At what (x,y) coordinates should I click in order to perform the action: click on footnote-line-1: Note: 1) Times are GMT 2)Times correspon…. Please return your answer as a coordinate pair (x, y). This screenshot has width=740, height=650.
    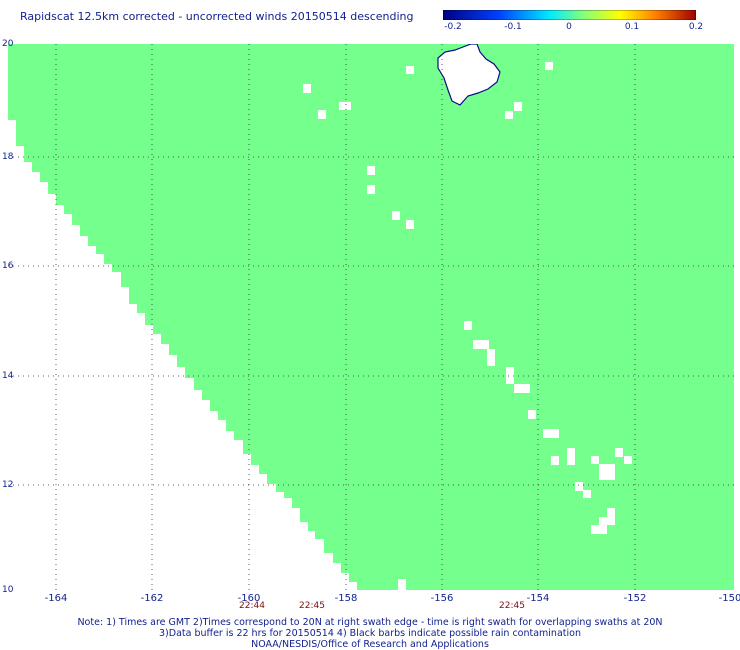
    Looking at the image, I should click on (370, 622).